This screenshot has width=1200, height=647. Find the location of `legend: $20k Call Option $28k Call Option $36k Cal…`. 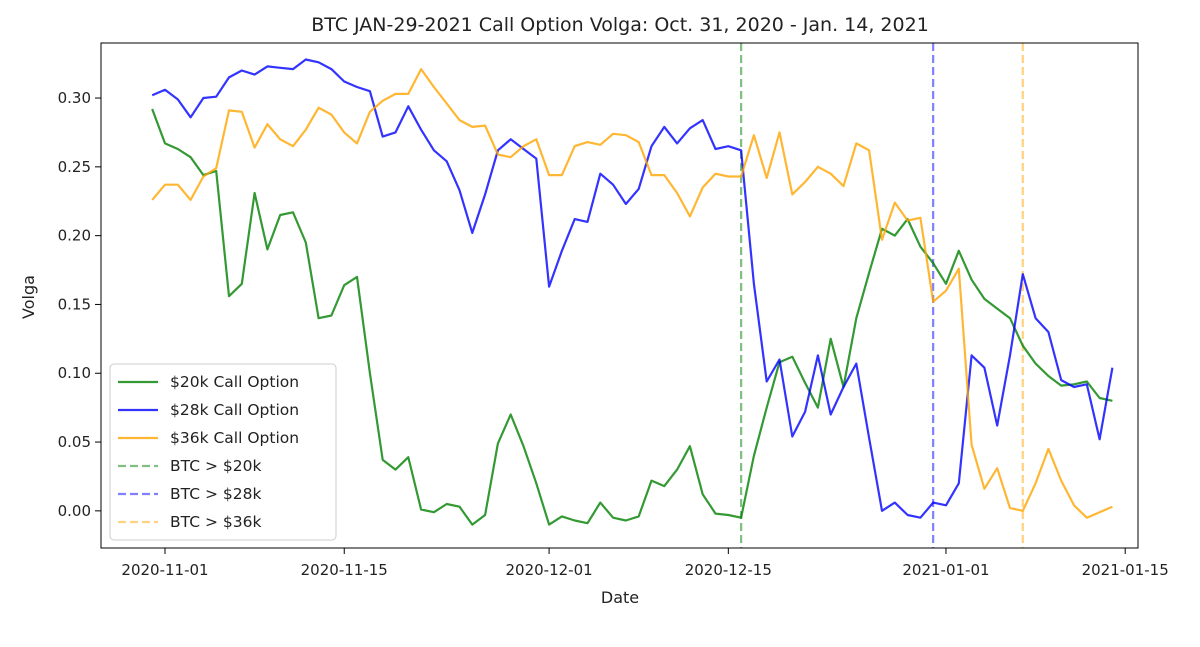

legend: $20k Call Option $28k Call Option $36k Cal… is located at coordinates (223, 452).